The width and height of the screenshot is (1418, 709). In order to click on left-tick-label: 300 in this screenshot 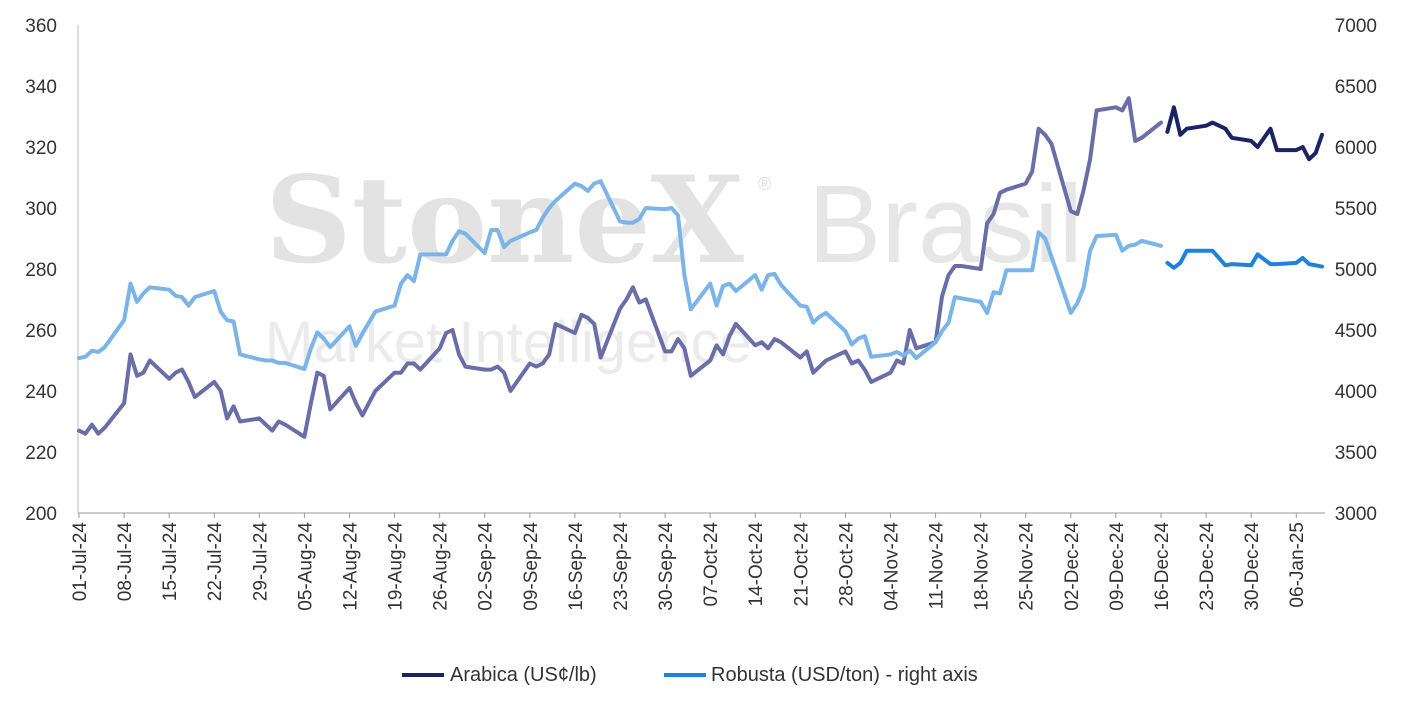, I will do `click(41, 209)`.